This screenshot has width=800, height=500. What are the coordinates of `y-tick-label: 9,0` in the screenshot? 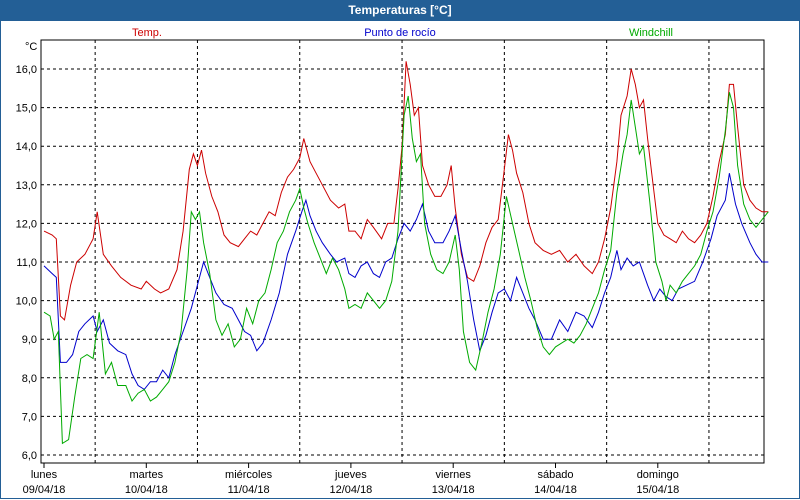 It's located at (29, 340).